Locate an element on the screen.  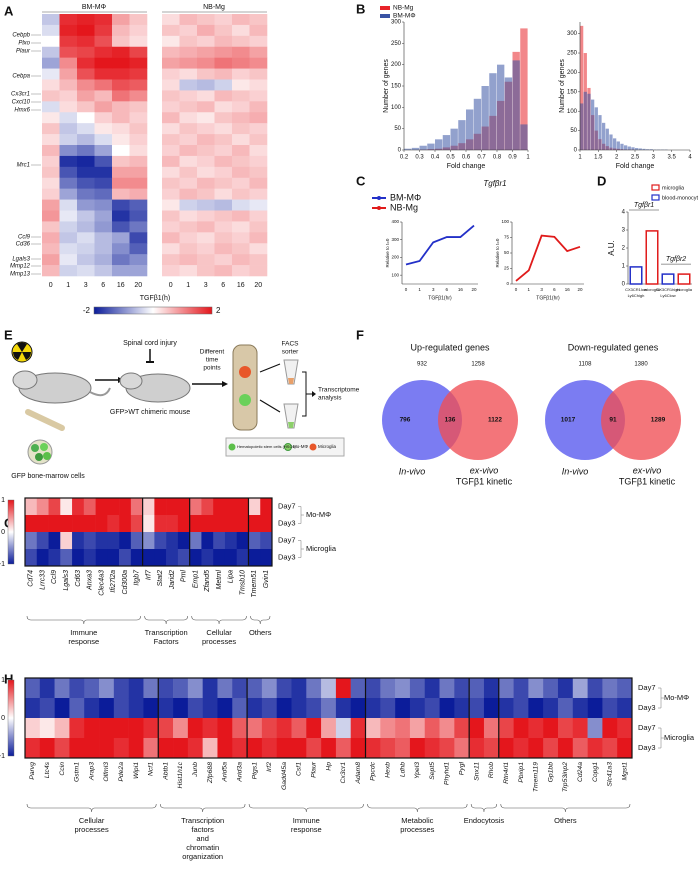
x-tick-label: 0.4 is located at coordinates (435, 158).